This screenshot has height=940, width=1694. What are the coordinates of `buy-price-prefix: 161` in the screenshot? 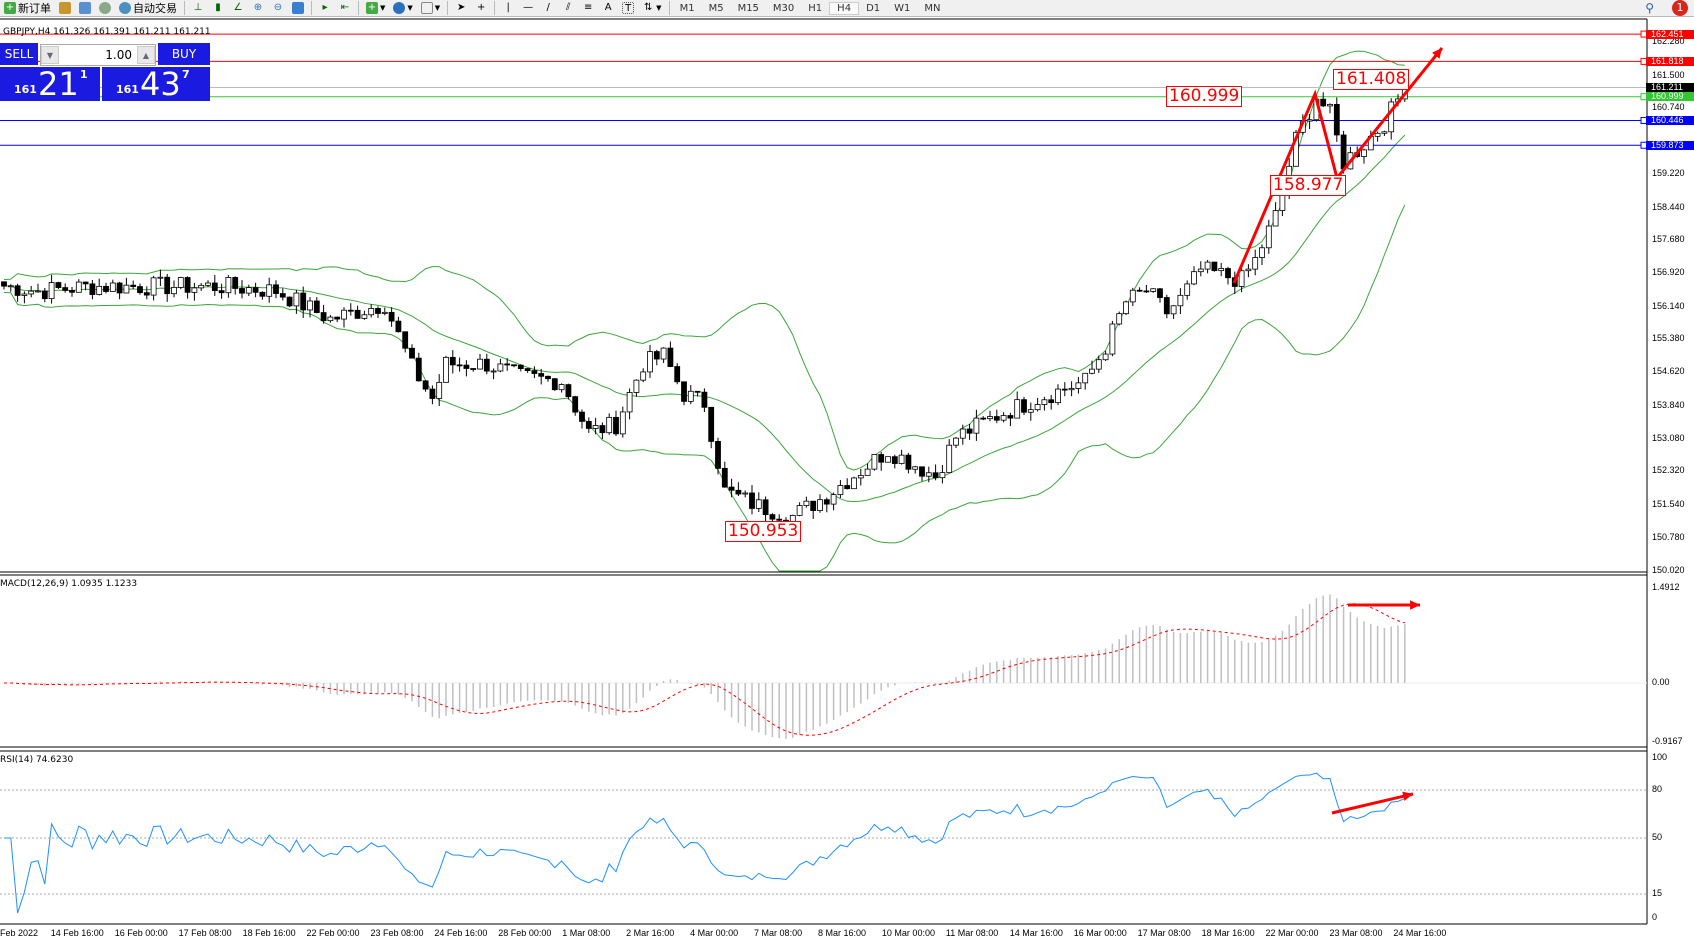 It's located at (127, 89).